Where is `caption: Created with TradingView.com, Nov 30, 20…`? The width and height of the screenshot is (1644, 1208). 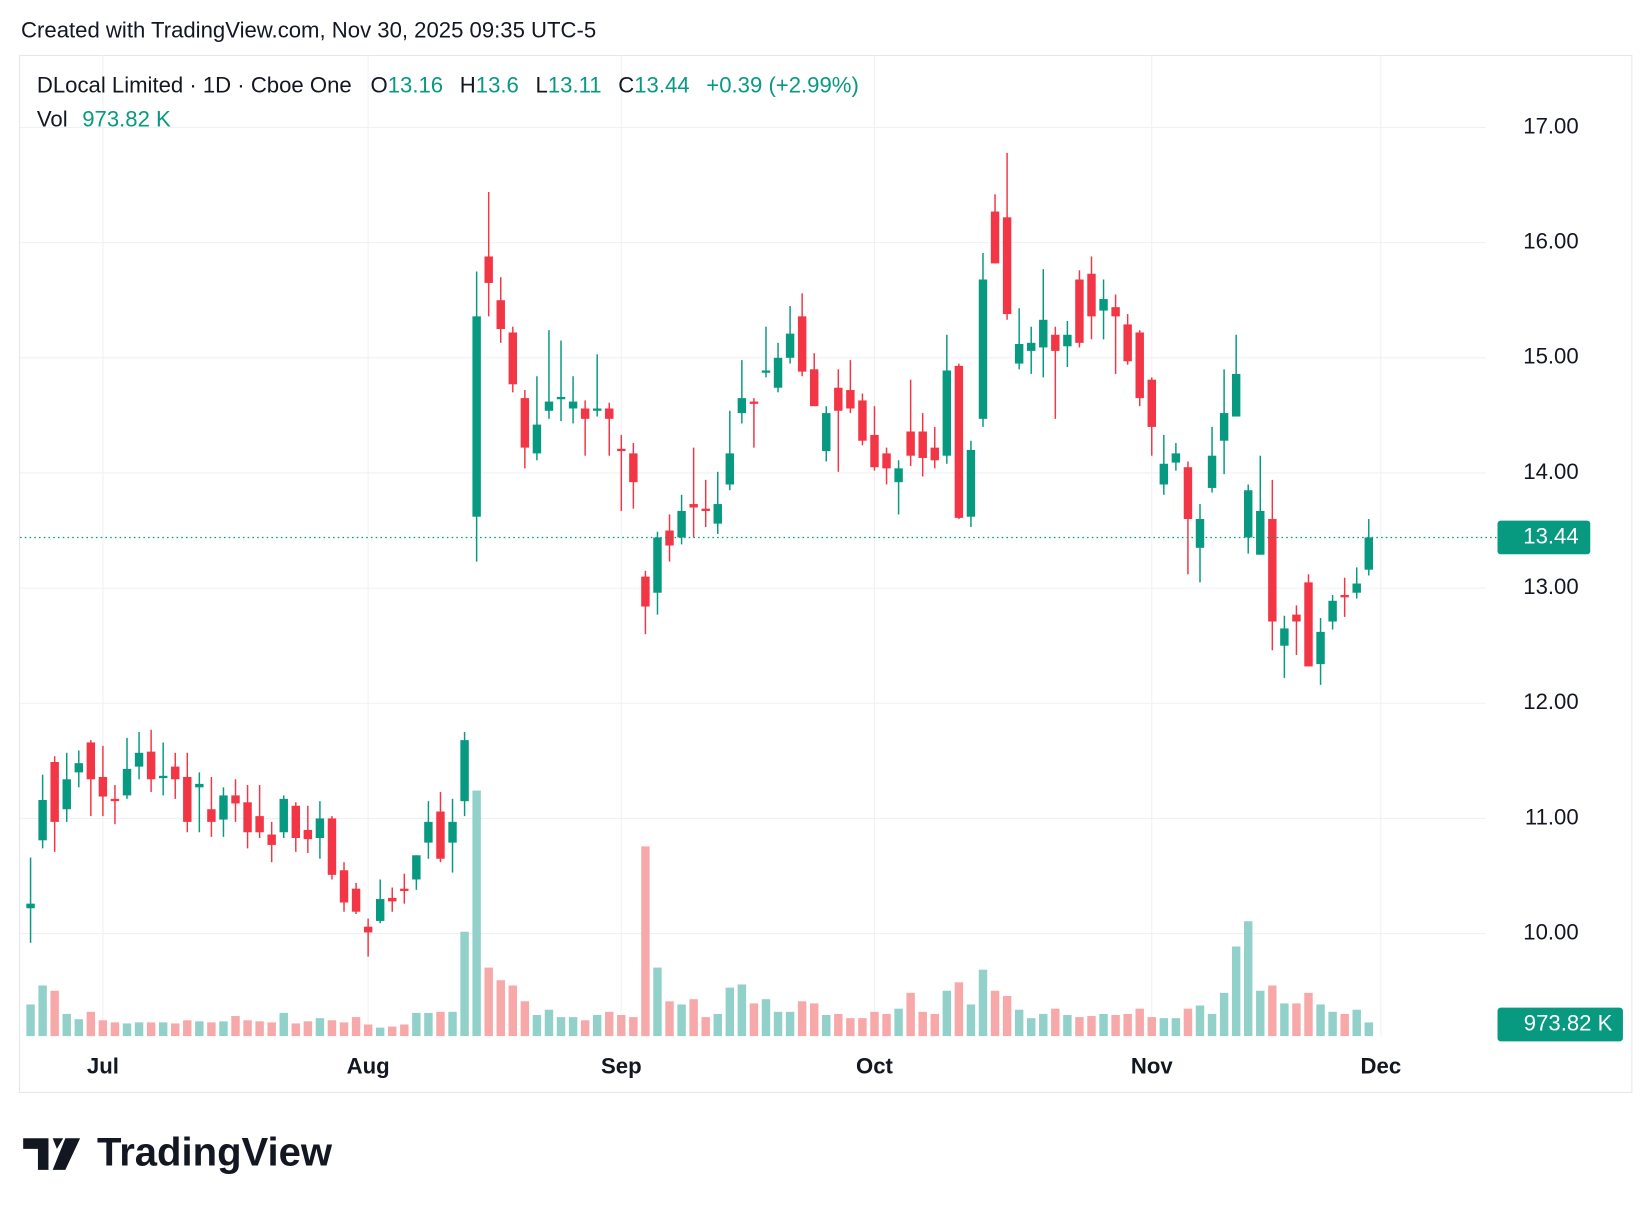
caption: Created with TradingView.com, Nov 30, 20… is located at coordinates (308, 30).